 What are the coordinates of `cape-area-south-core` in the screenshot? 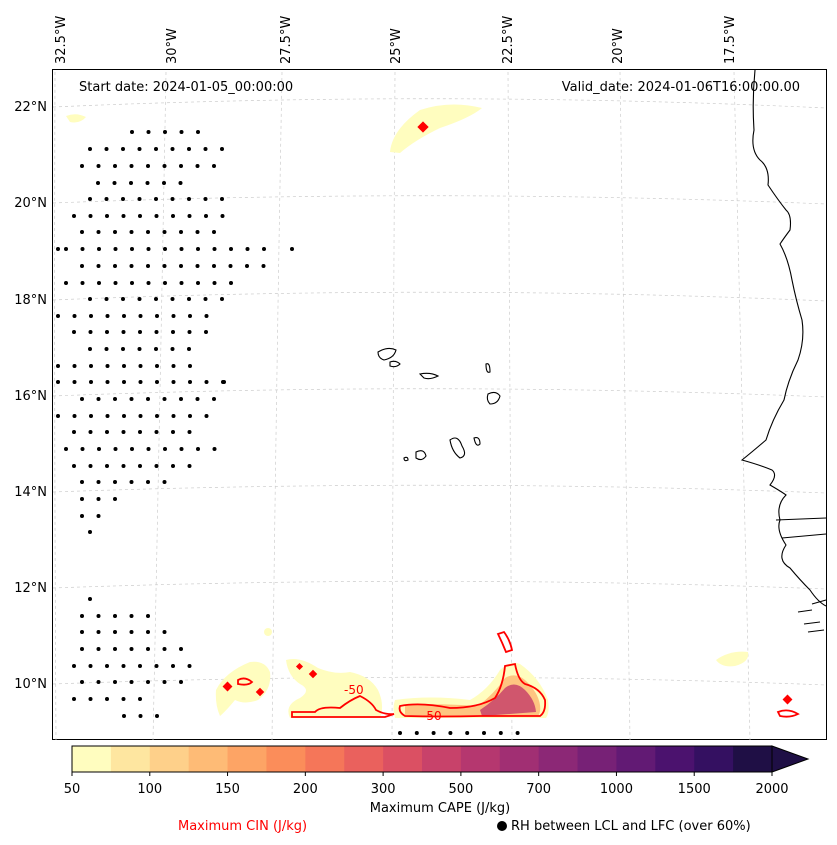 It's located at (508, 700).